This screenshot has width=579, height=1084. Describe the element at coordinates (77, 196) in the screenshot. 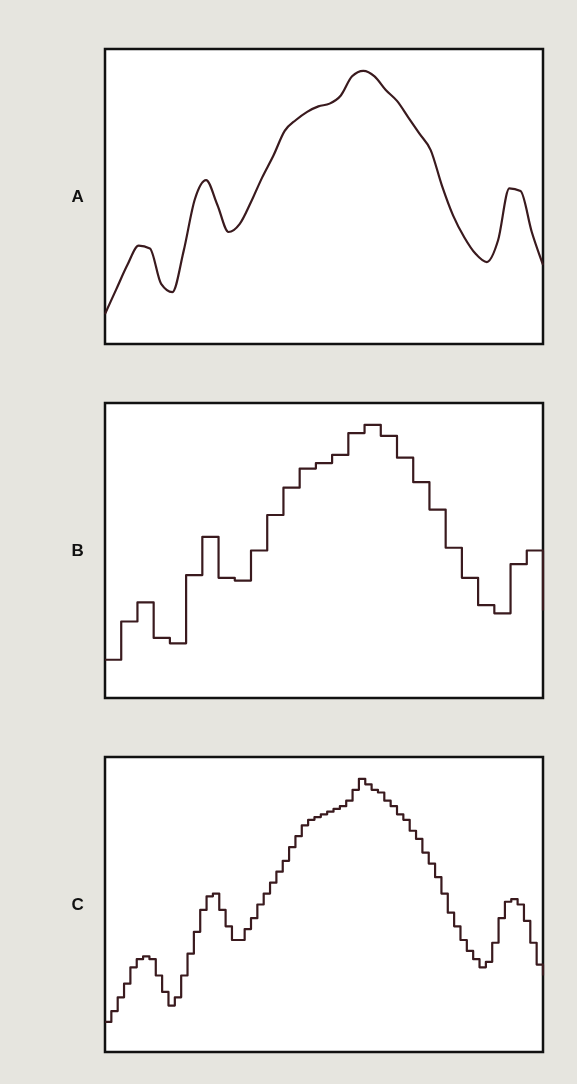

I see `text: A` at that location.